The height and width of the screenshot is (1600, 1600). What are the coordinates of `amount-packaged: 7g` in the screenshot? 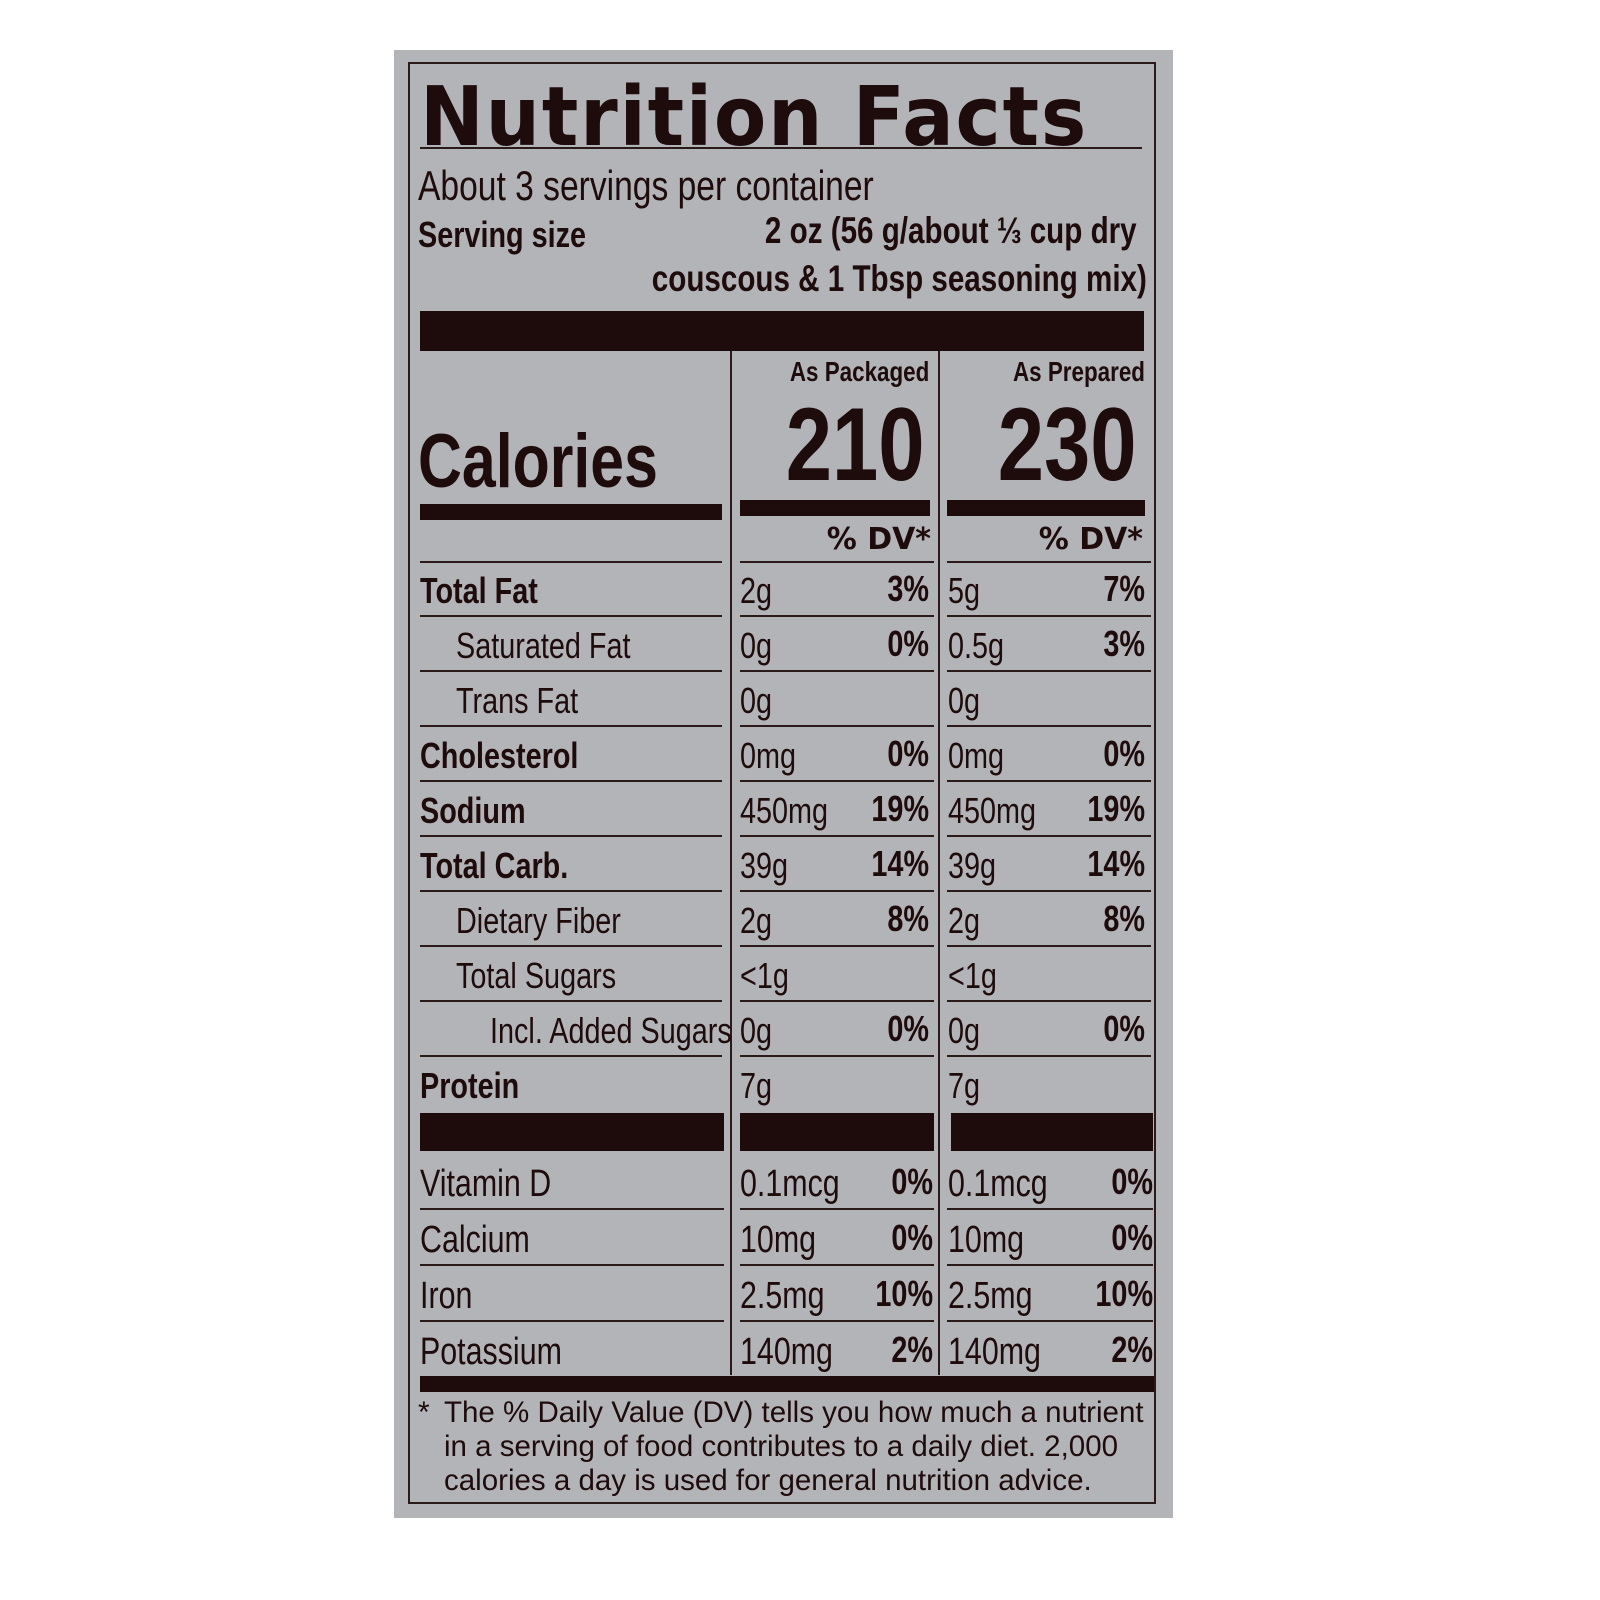 It's located at (756, 1085).